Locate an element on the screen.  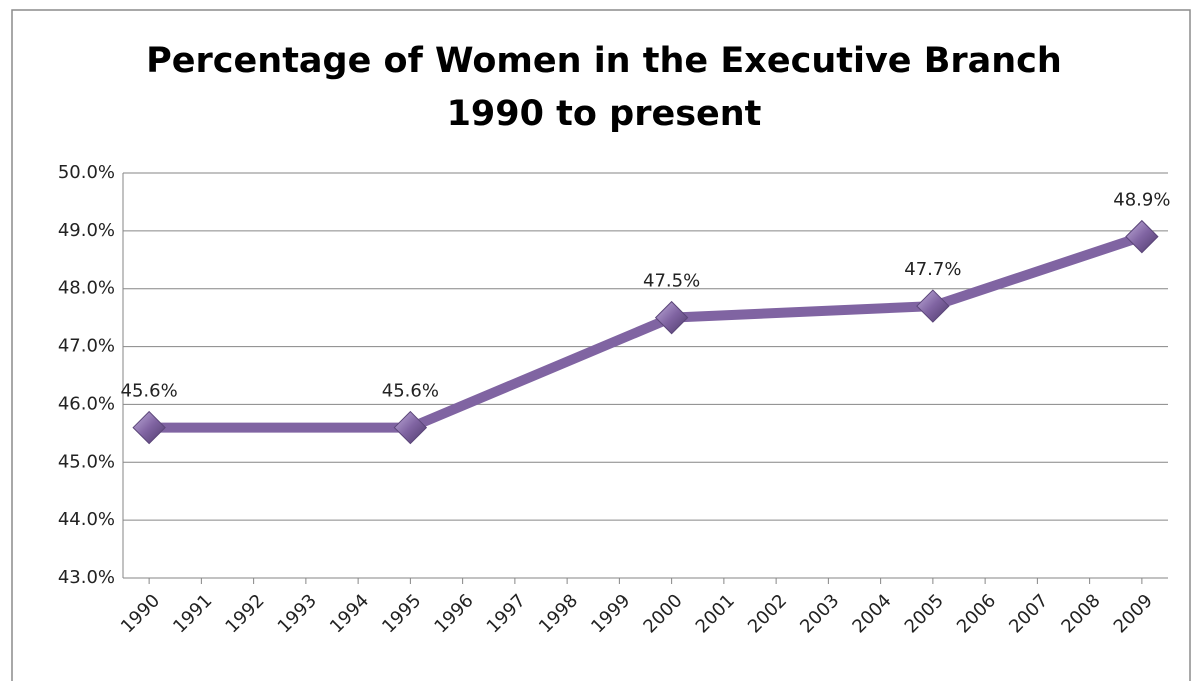
y-tick-label: 49.0% is located at coordinates (86, 230).